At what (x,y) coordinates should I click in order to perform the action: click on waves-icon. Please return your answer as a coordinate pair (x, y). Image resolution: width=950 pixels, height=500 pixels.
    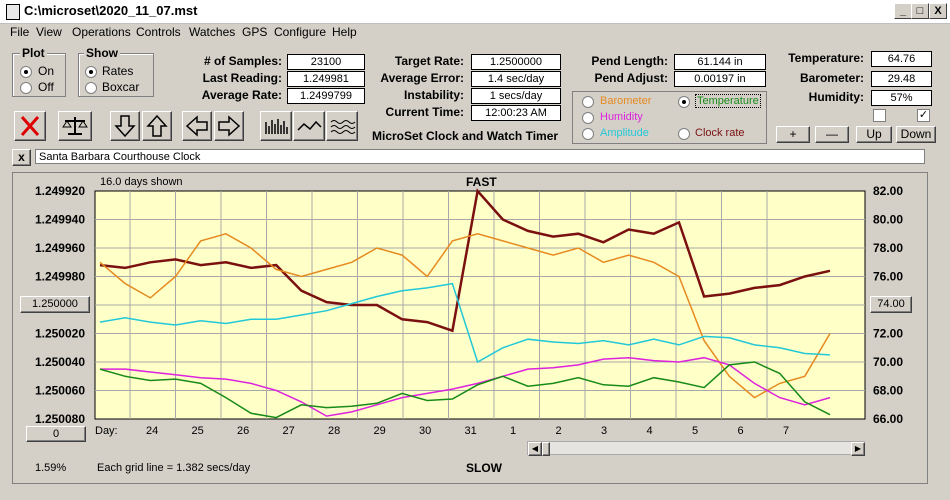
    Looking at the image, I should click on (343, 127).